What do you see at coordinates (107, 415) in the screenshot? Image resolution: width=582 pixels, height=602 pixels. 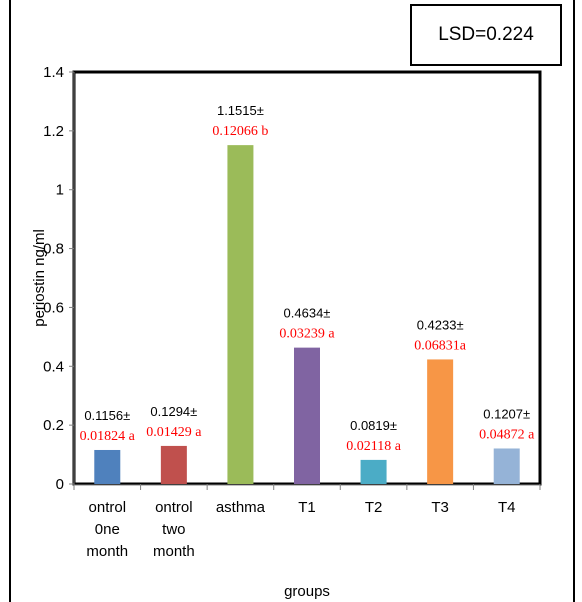 I see `data-label-mean: 0.1156±` at bounding box center [107, 415].